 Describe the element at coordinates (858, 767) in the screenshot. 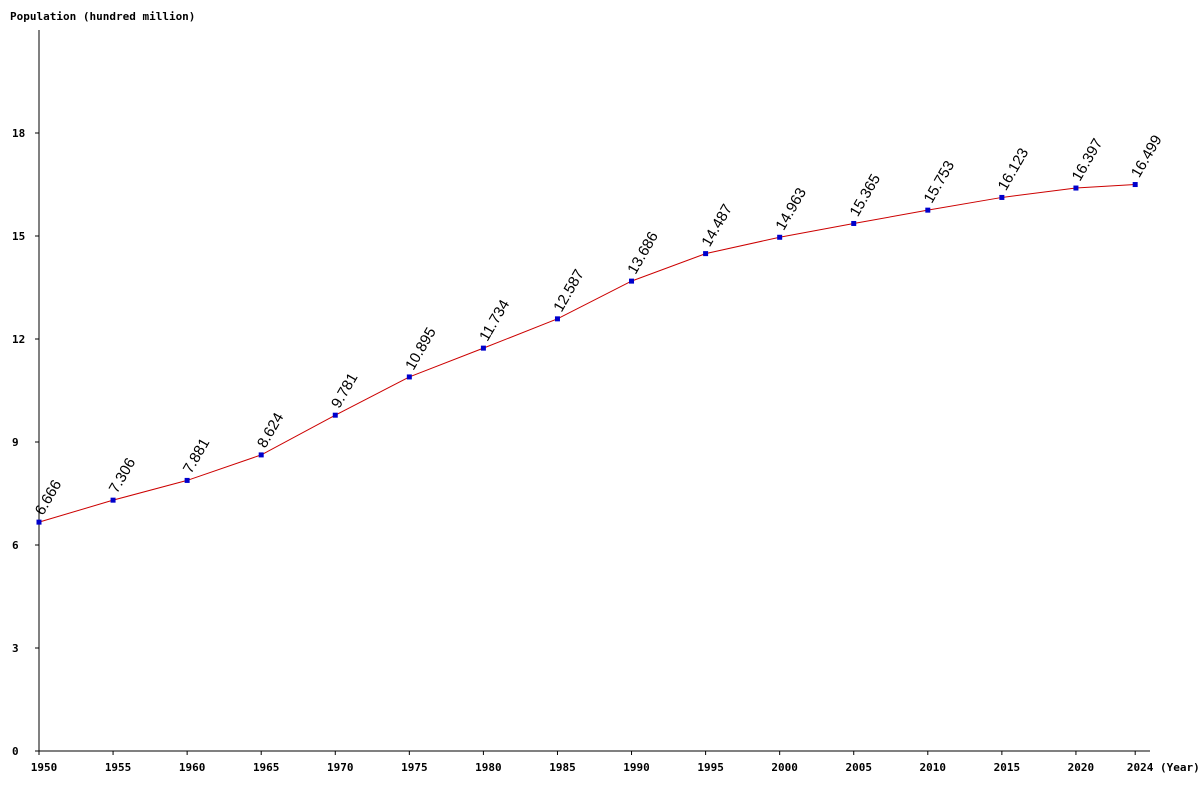

I see `x-tick-label: 2005` at that location.